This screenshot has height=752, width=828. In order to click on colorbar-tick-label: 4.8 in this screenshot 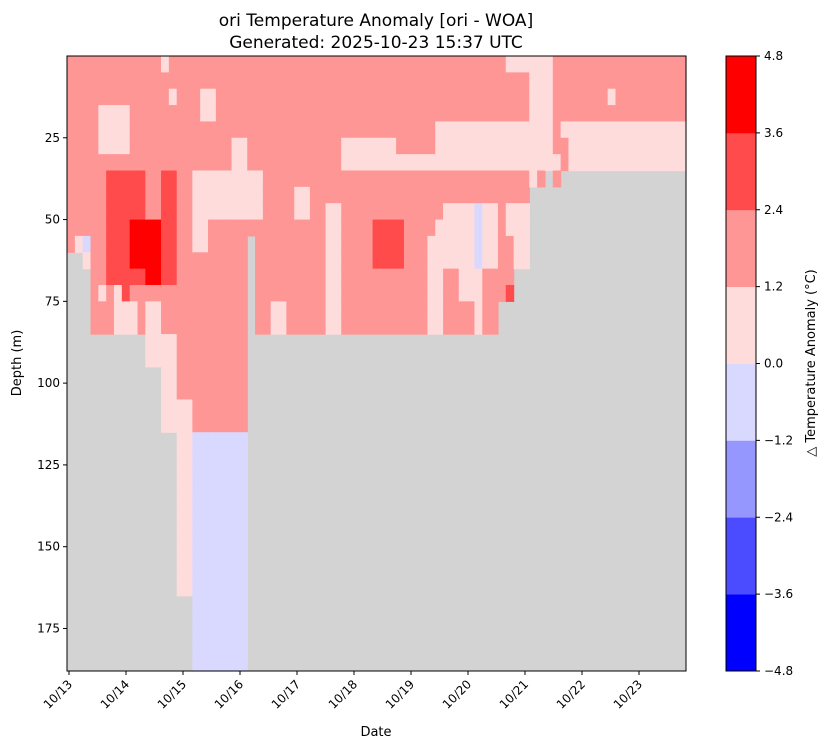, I will do `click(773, 56)`.